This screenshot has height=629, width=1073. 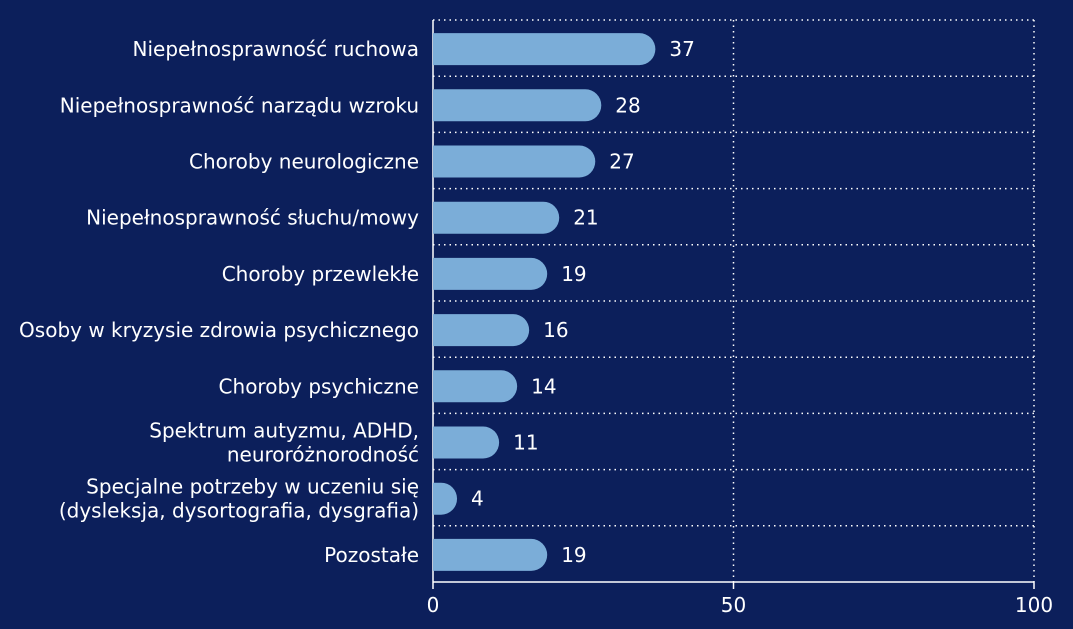 I want to click on category-label: Niepełnosprawność ruchowa, so click(x=276, y=49).